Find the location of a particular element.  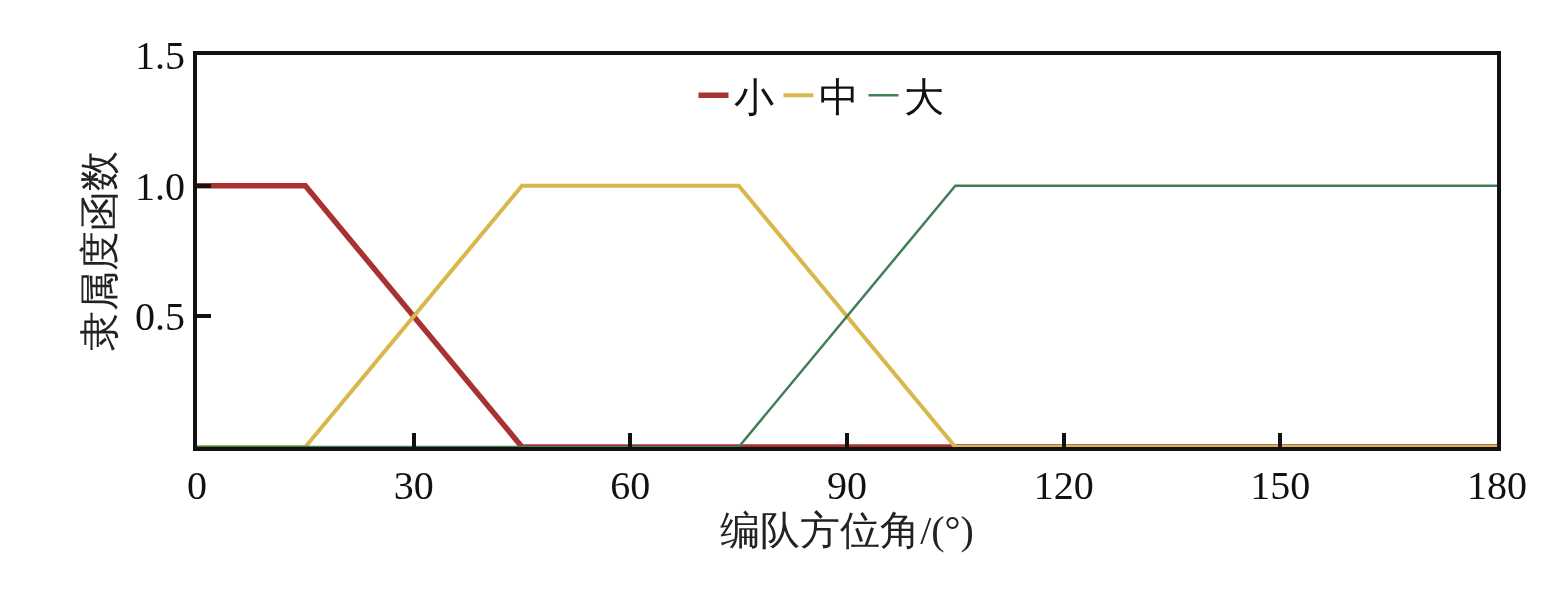

x-tick-label: 150 is located at coordinates (1280, 485).